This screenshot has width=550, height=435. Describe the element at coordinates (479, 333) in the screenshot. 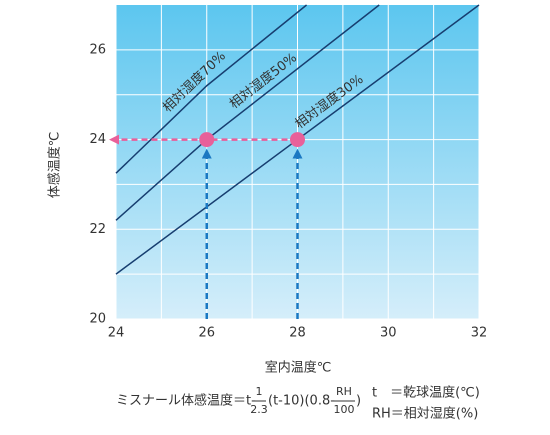

I see `x-tick-label: 32` at that location.